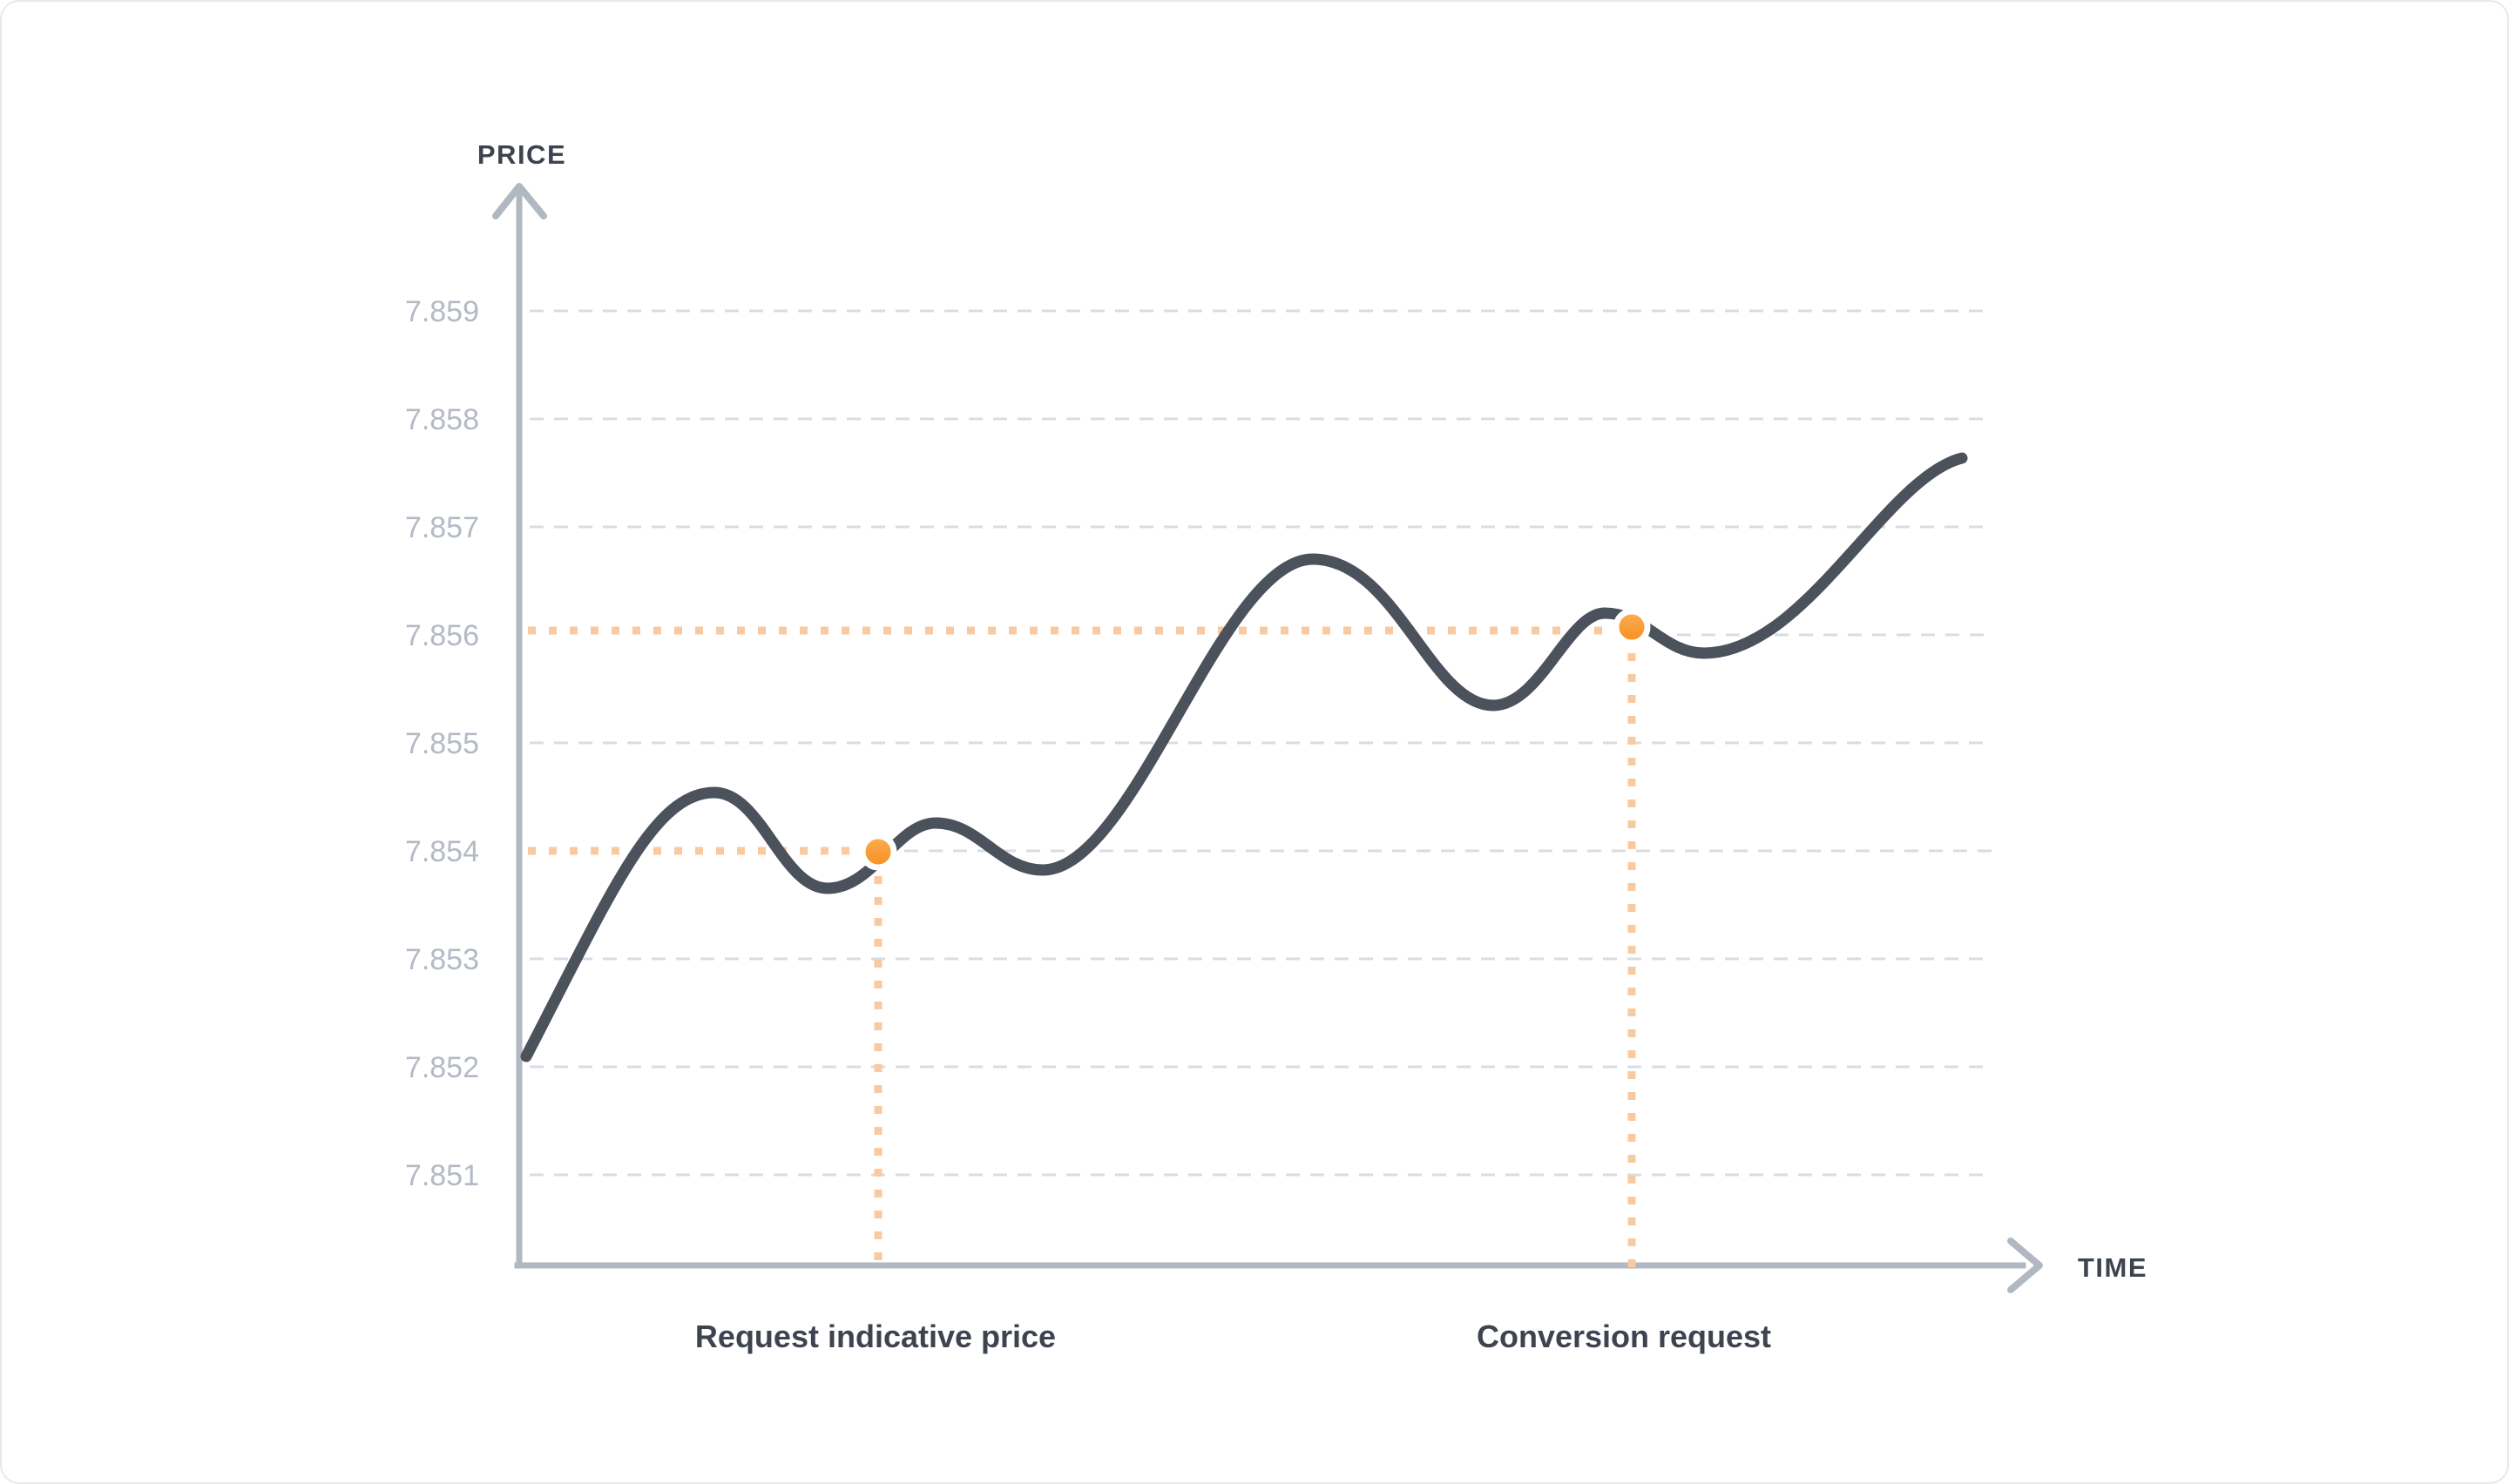 Image resolution: width=2509 pixels, height=1484 pixels. What do you see at coordinates (442, 527) in the screenshot?
I see `y-tick-7-857: 7.857` at bounding box center [442, 527].